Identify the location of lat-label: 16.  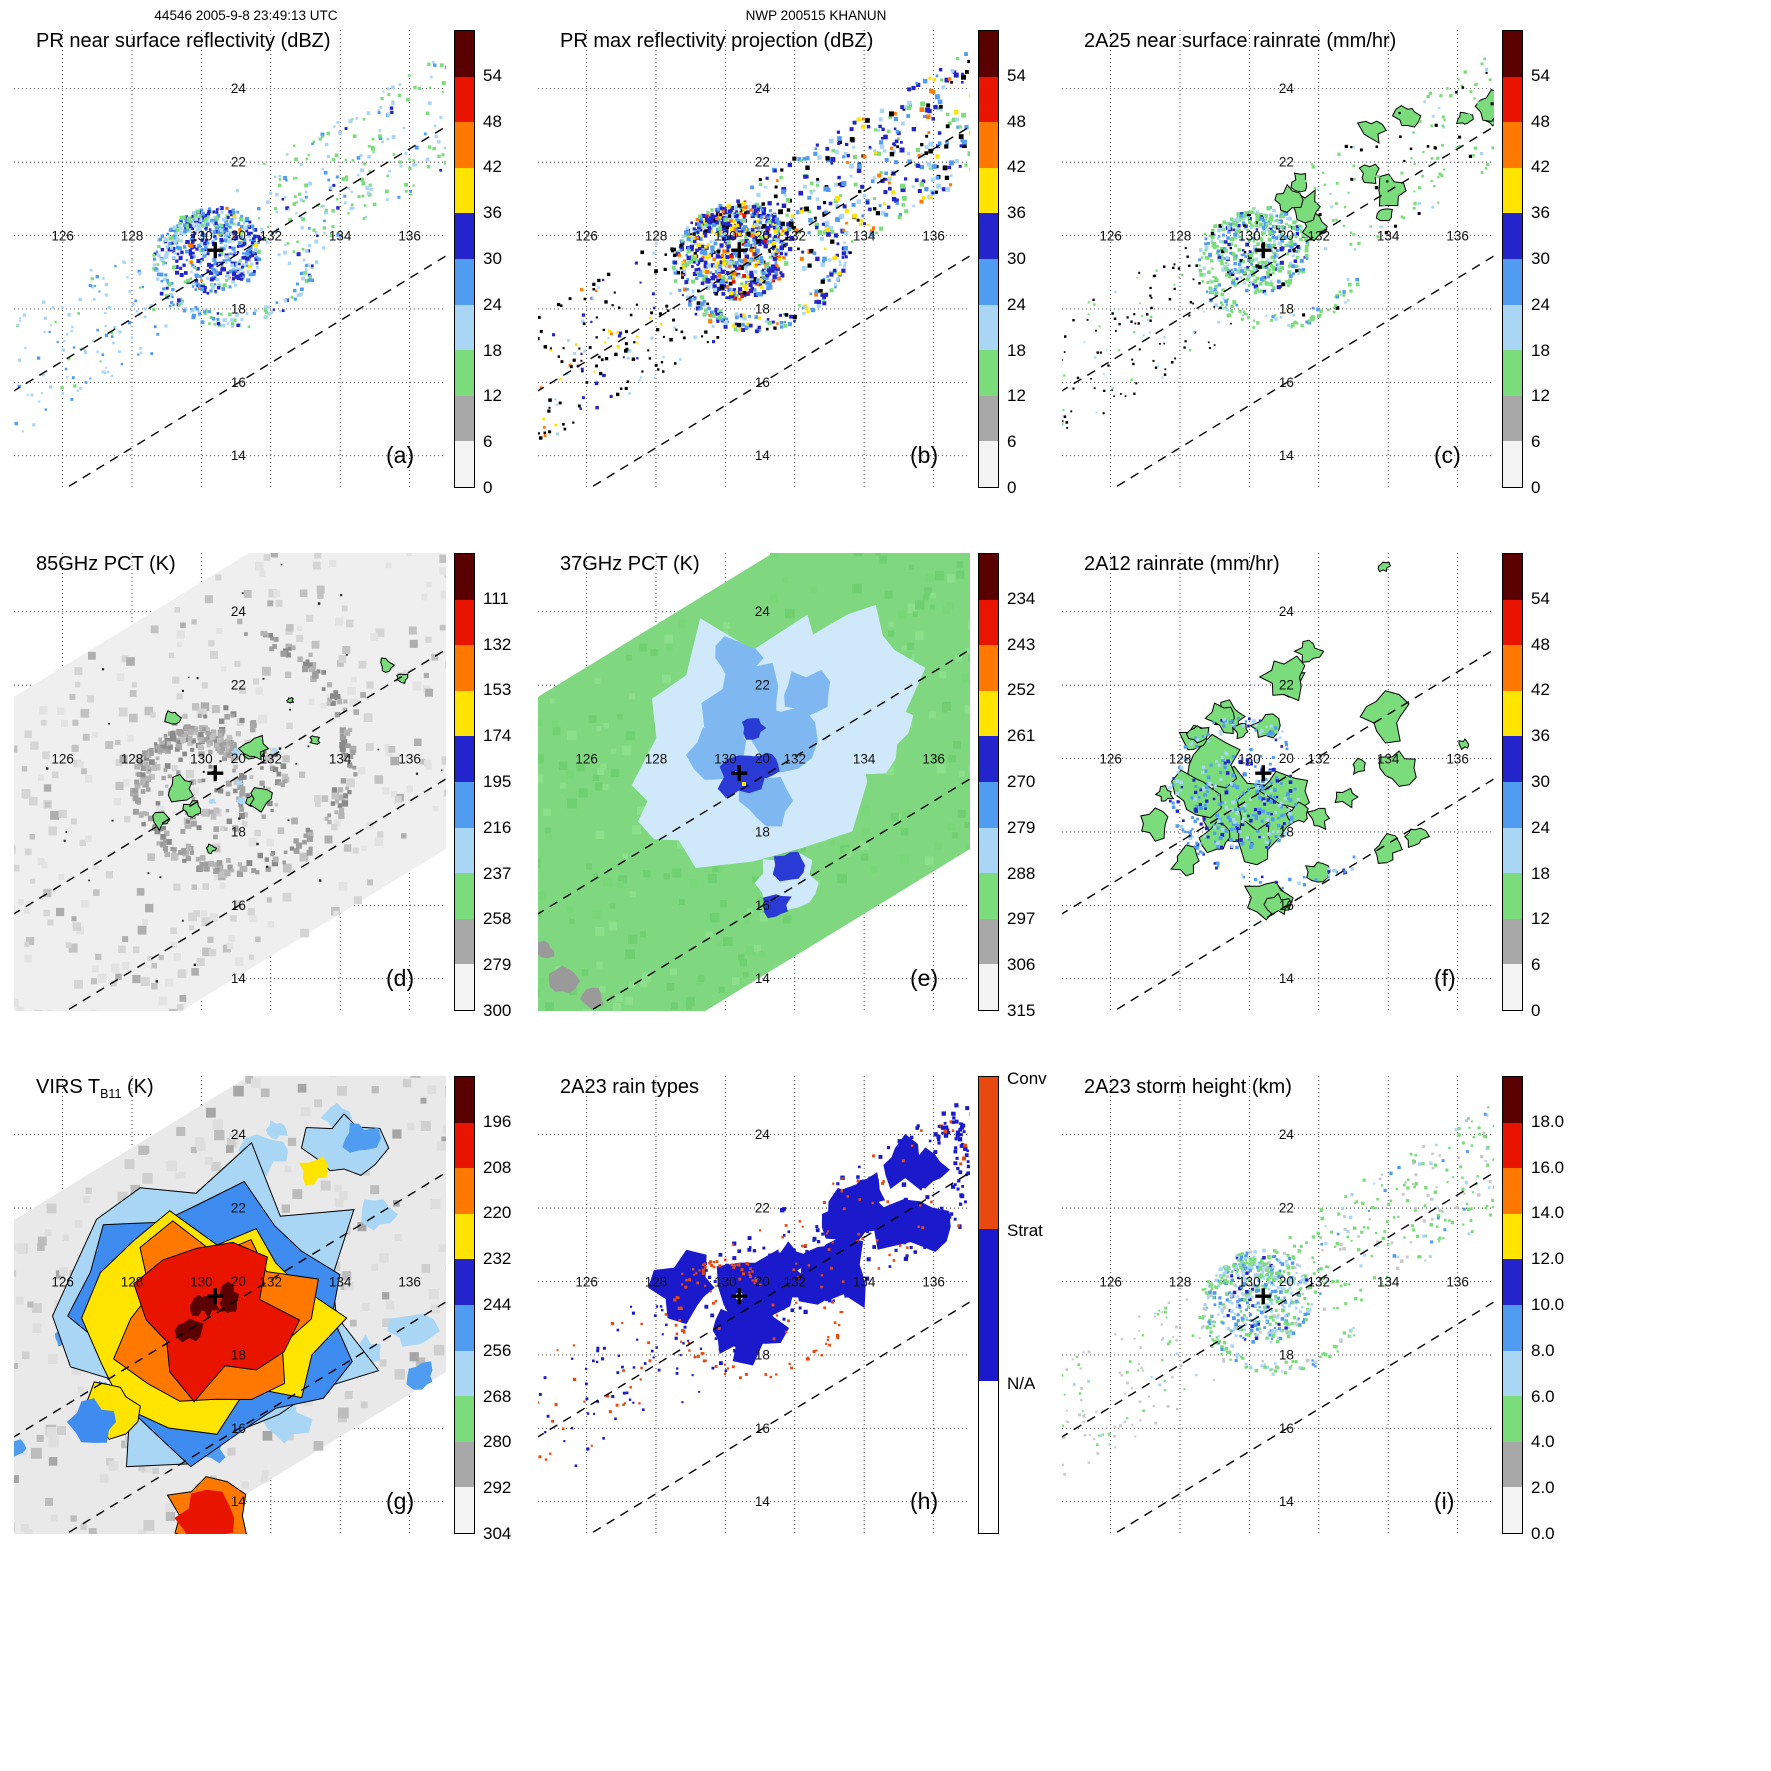
(238, 905).